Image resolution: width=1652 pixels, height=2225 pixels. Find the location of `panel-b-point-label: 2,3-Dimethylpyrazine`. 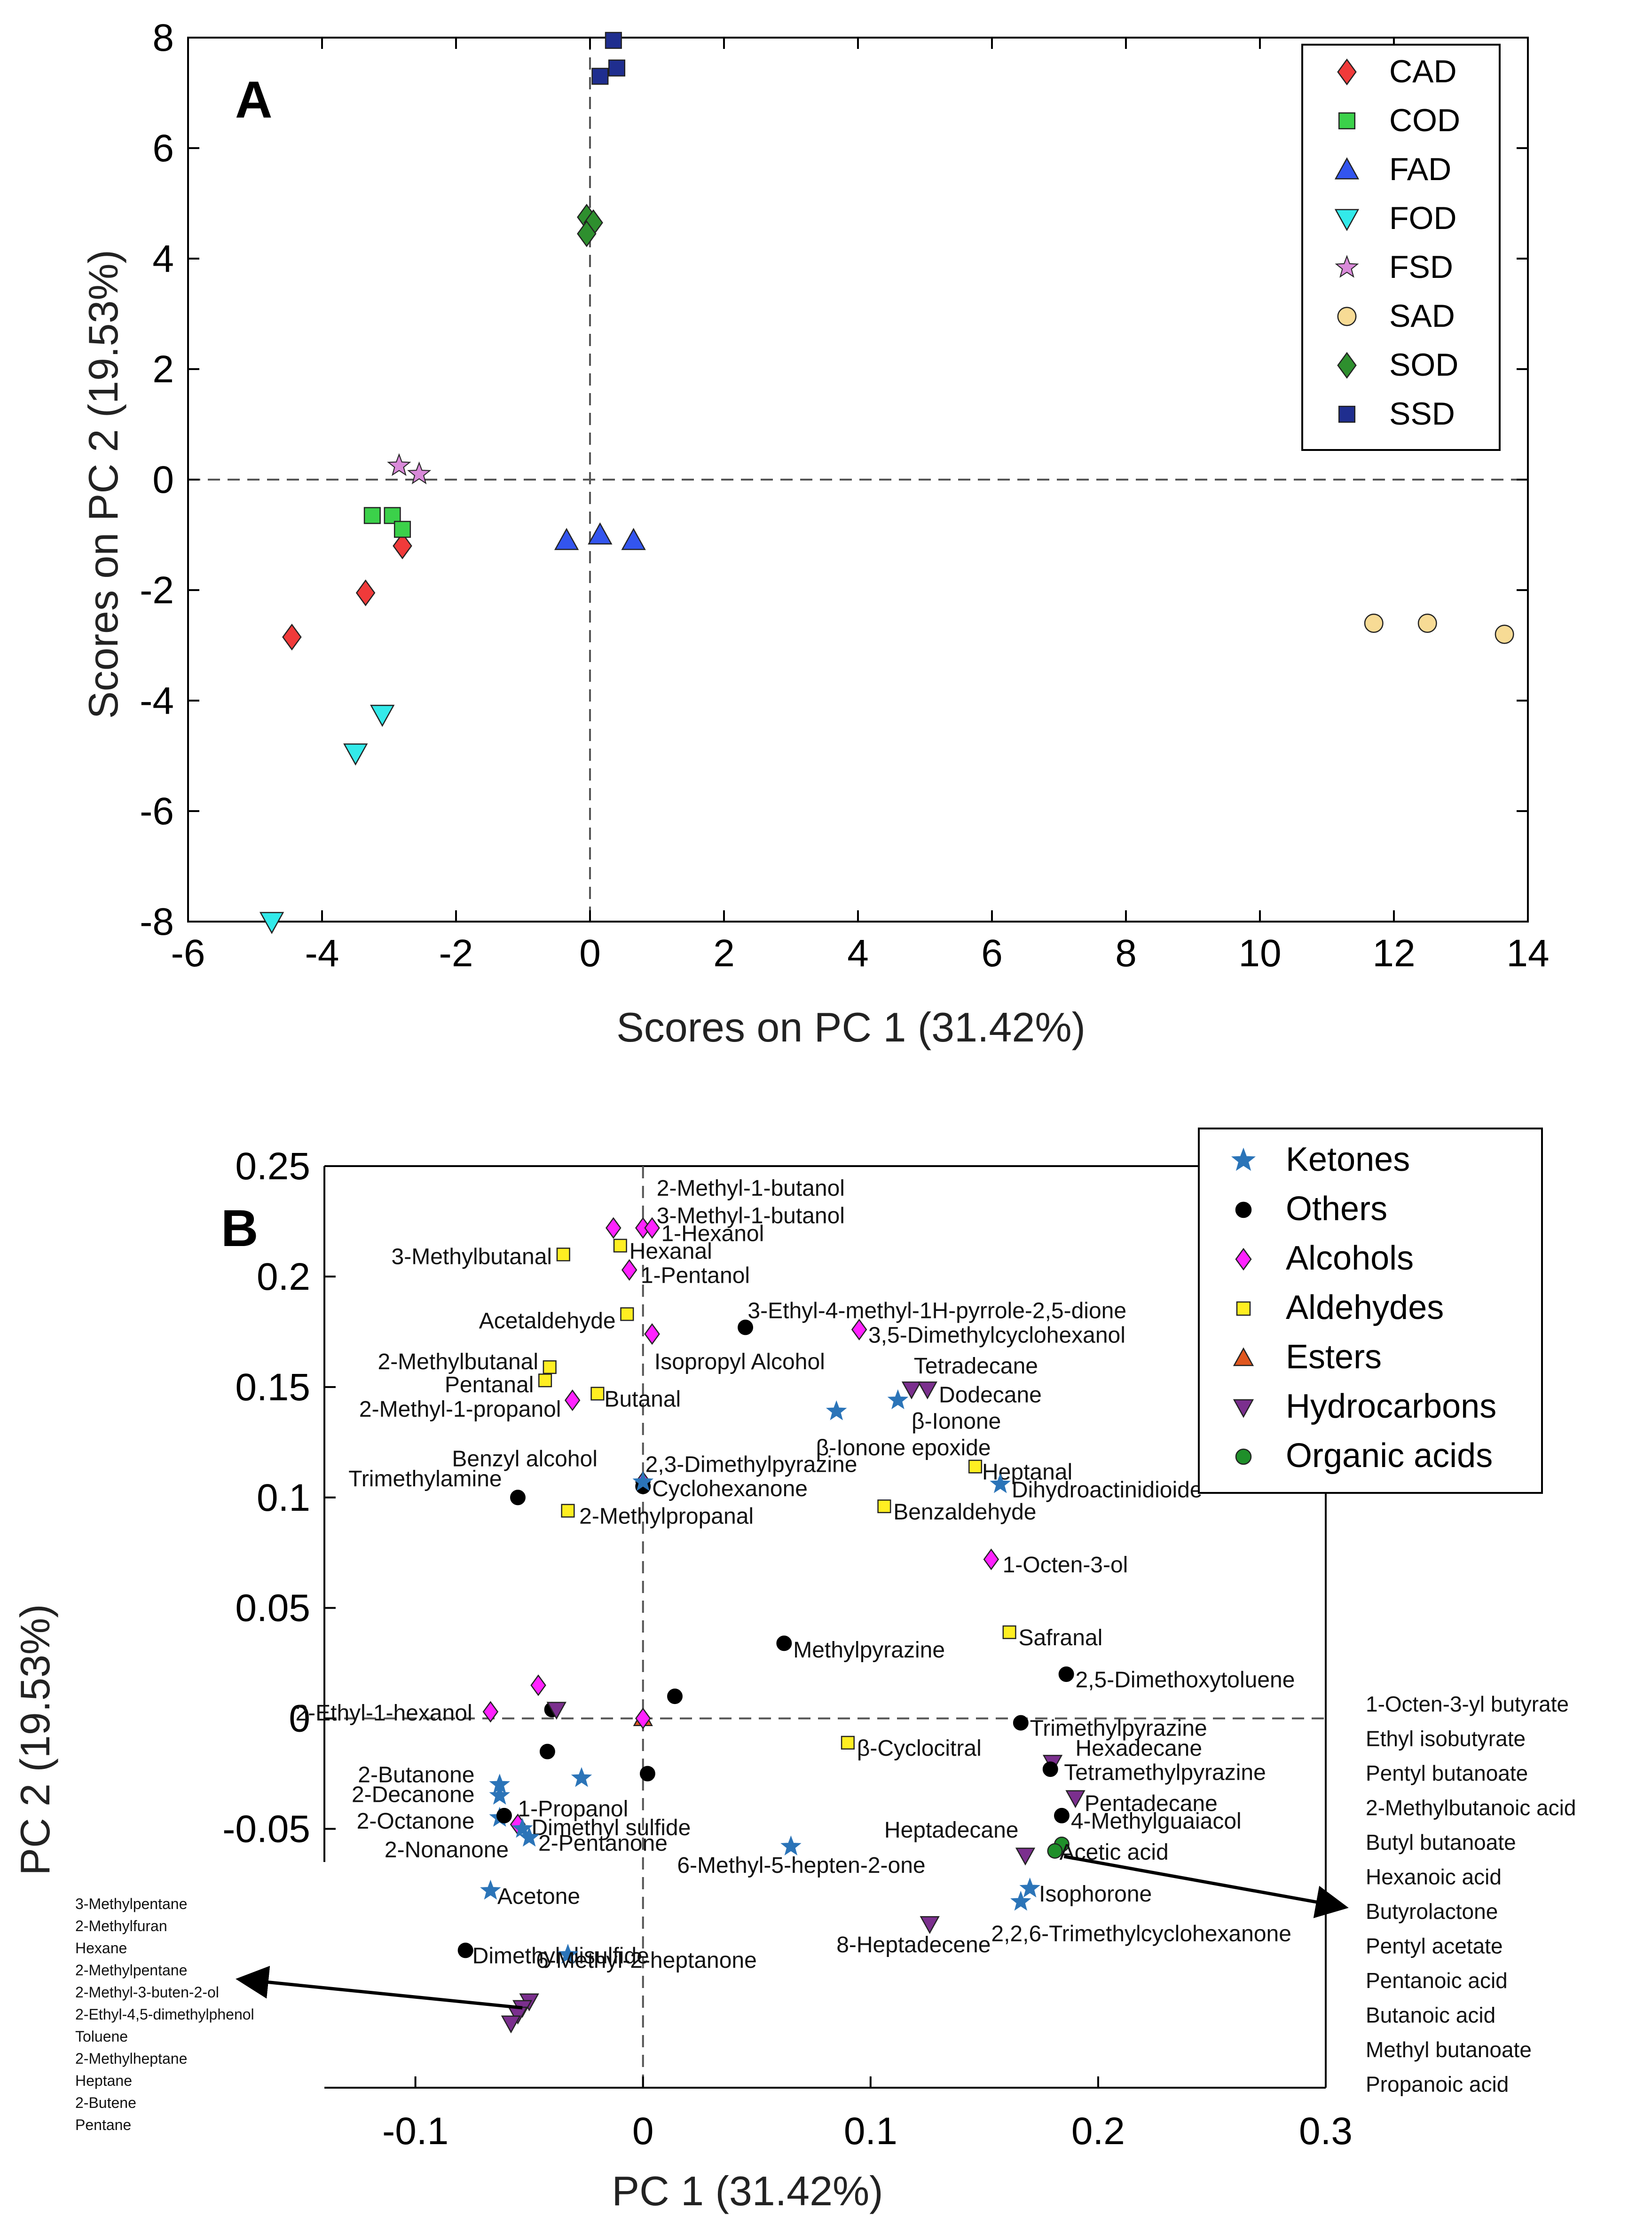

panel-b-point-label: 2,3-Dimethylpyrazine is located at coordinates (751, 1464).